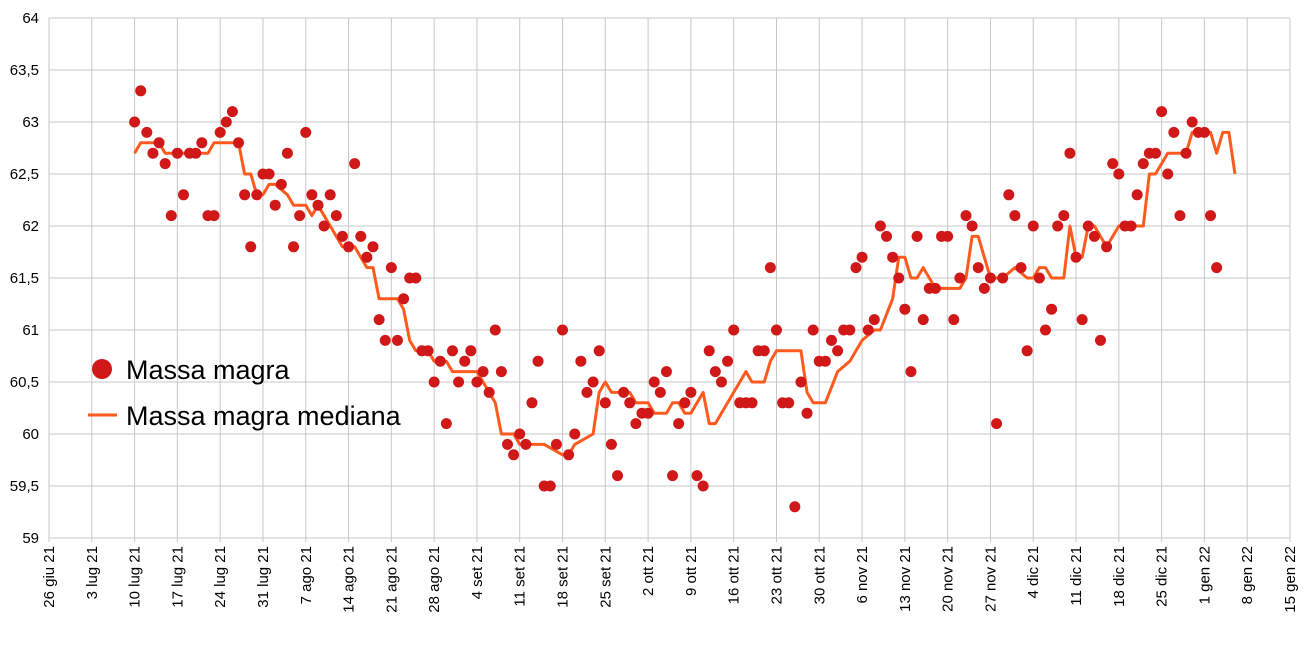 The height and width of the screenshot is (645, 1311). What do you see at coordinates (1162, 576) in the screenshot?
I see `x-tick-label: 25 dic 21` at bounding box center [1162, 576].